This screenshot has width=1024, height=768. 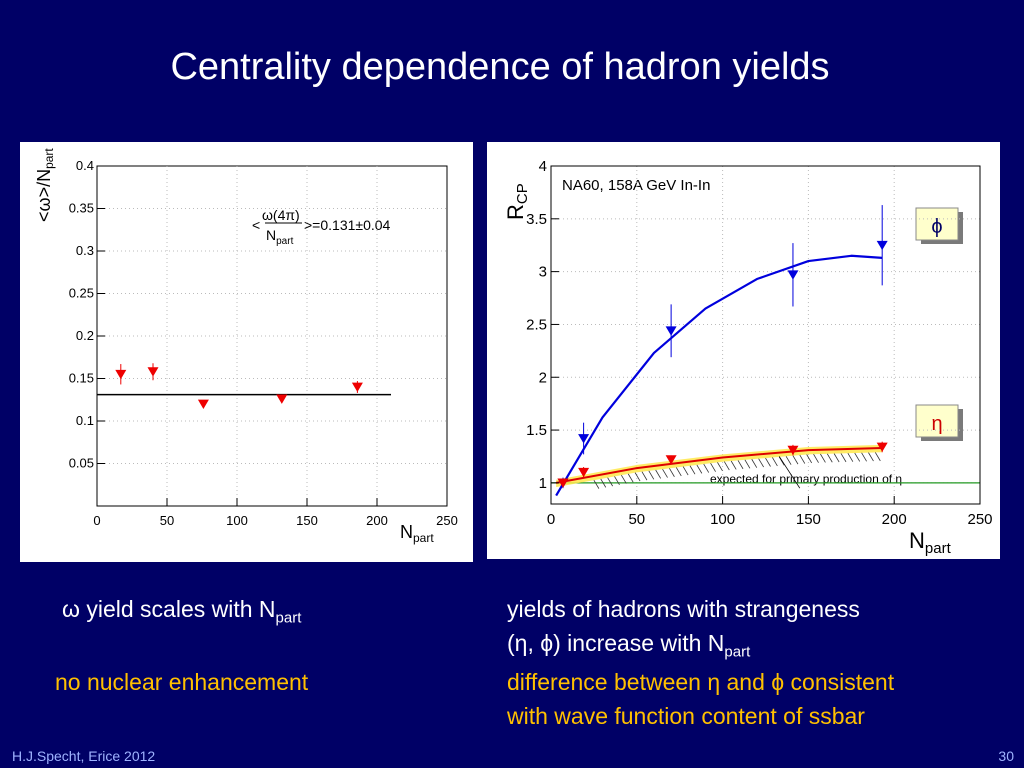 What do you see at coordinates (701, 682) in the screenshot?
I see `difference-text-line1: difference between η and ϕ consistent` at bounding box center [701, 682].